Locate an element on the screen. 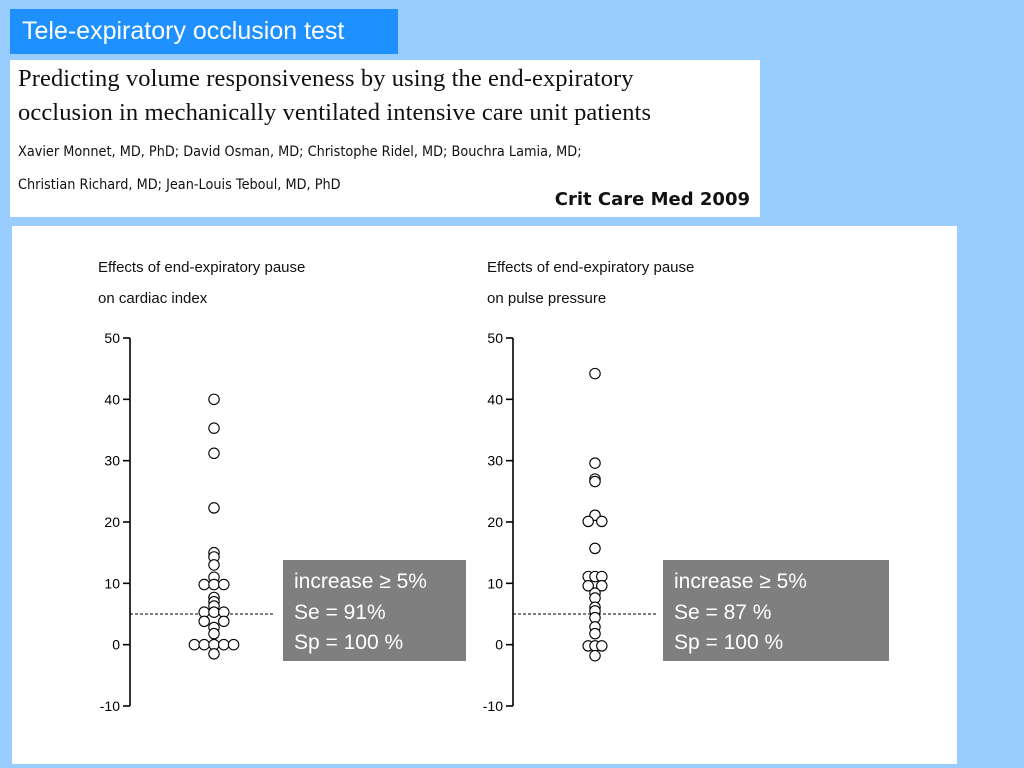 The image size is (1024, 768). chart-1-title-line-2: on cardiac index is located at coordinates (153, 298).